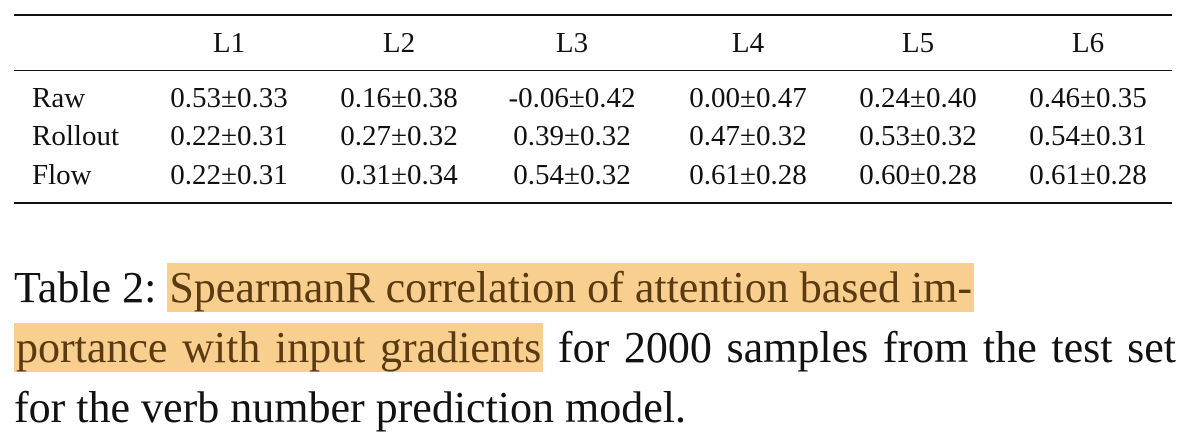 The image size is (1195, 446). Describe the element at coordinates (748, 43) in the screenshot. I see `column-header-l4: L4` at that location.